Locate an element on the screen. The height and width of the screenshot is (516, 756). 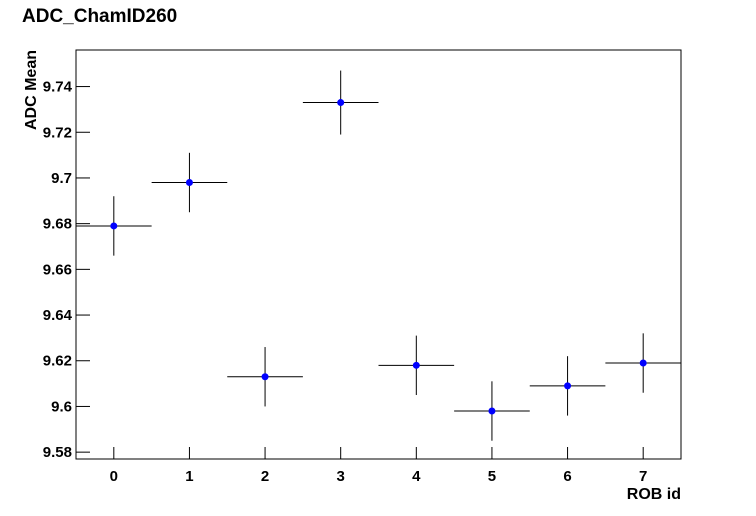
y-tick-label: 9.6 is located at coordinates (61, 406).